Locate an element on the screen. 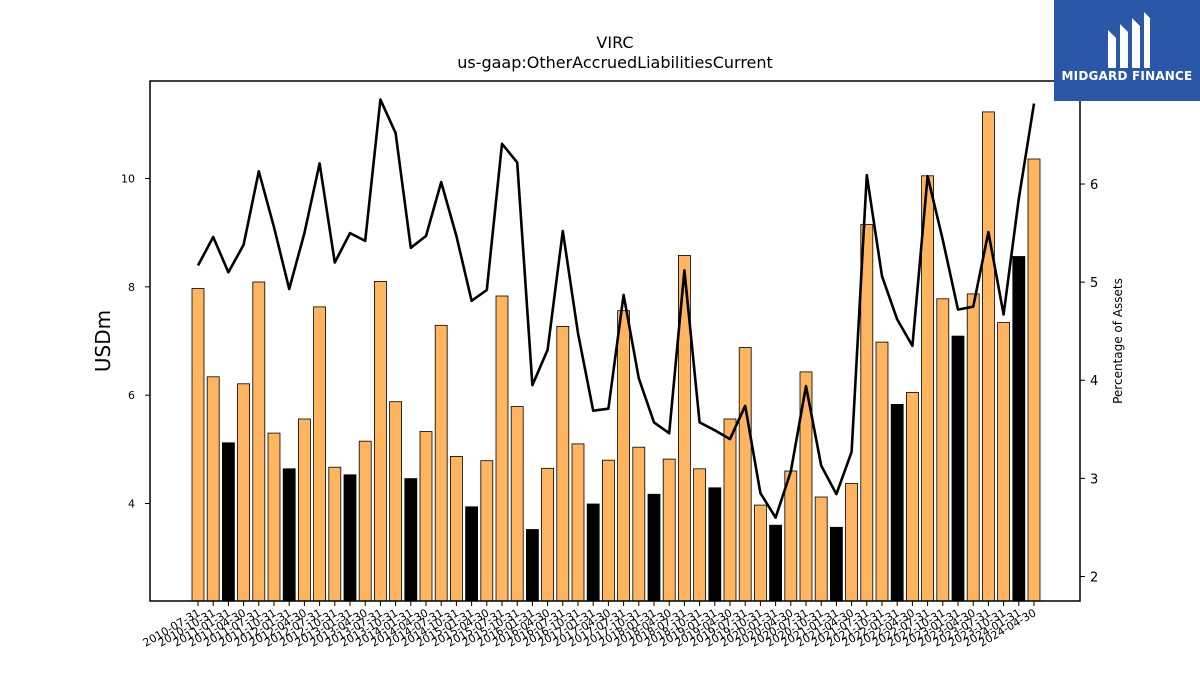 The image size is (1200, 675). chart-subtitle: us-gaap:OtherAccruedLiabilitiesCurrent is located at coordinates (615, 62).